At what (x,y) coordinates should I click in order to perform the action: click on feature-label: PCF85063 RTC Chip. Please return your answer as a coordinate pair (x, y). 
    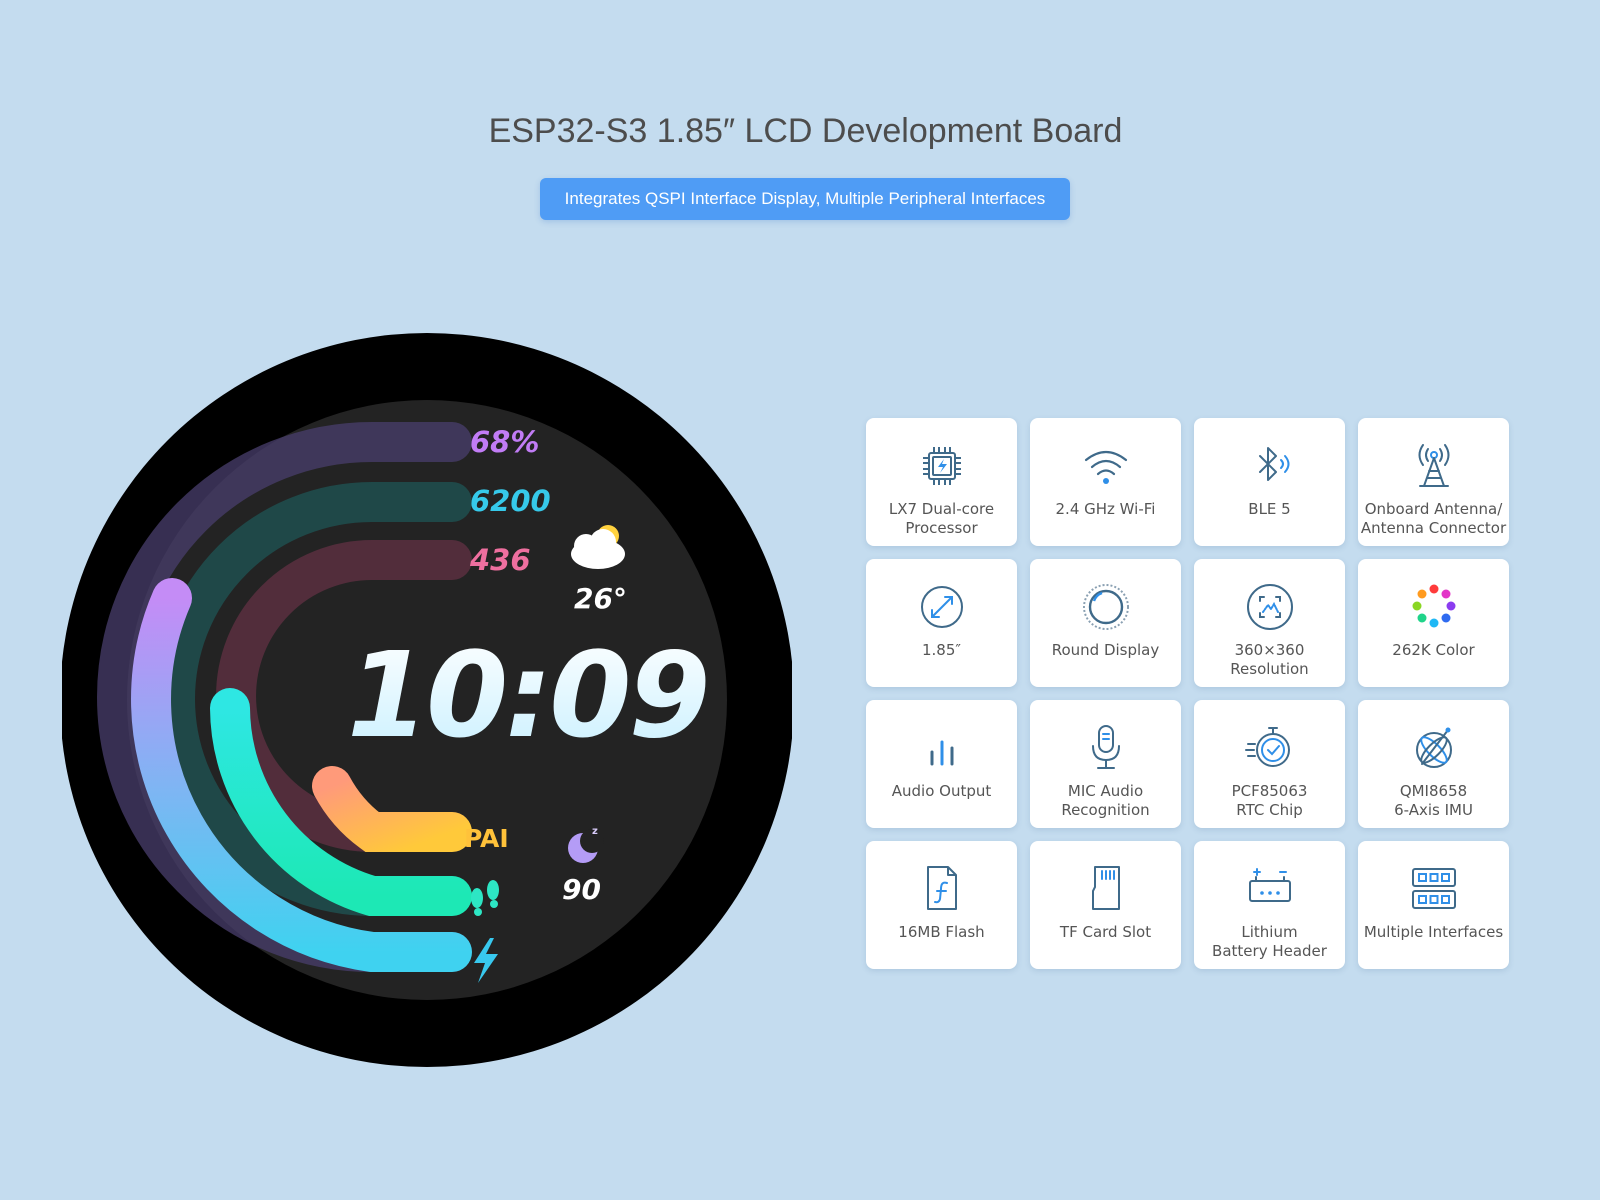
    Looking at the image, I should click on (1269, 800).